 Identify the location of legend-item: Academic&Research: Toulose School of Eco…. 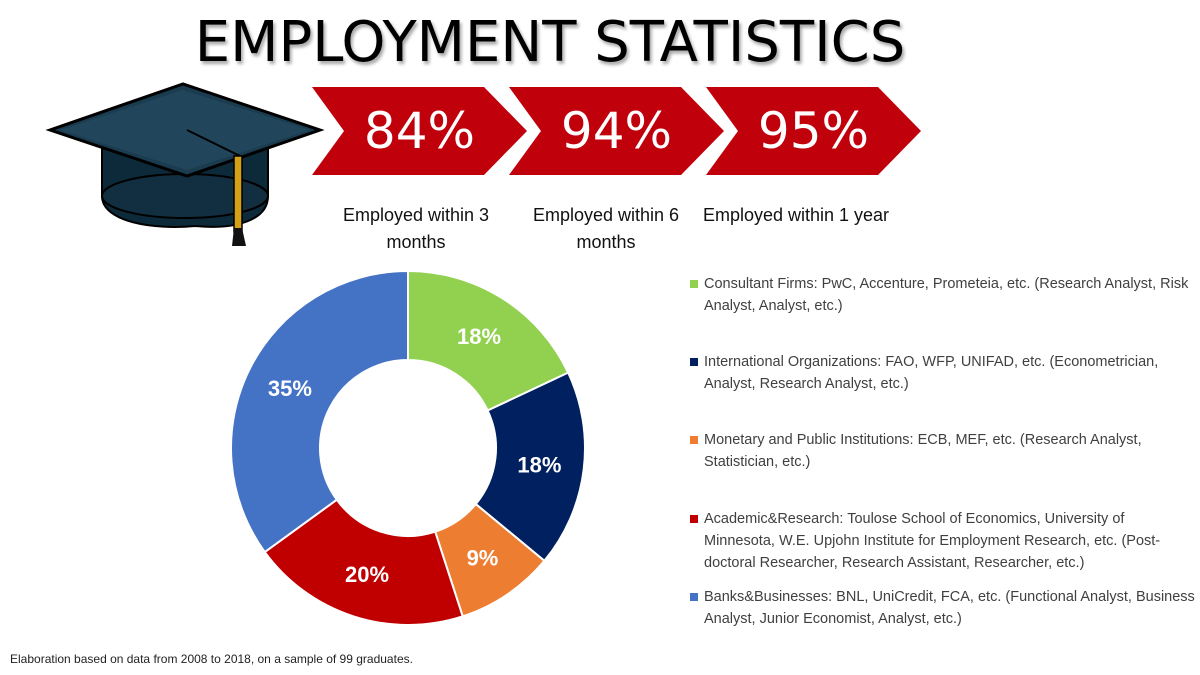
(942, 541).